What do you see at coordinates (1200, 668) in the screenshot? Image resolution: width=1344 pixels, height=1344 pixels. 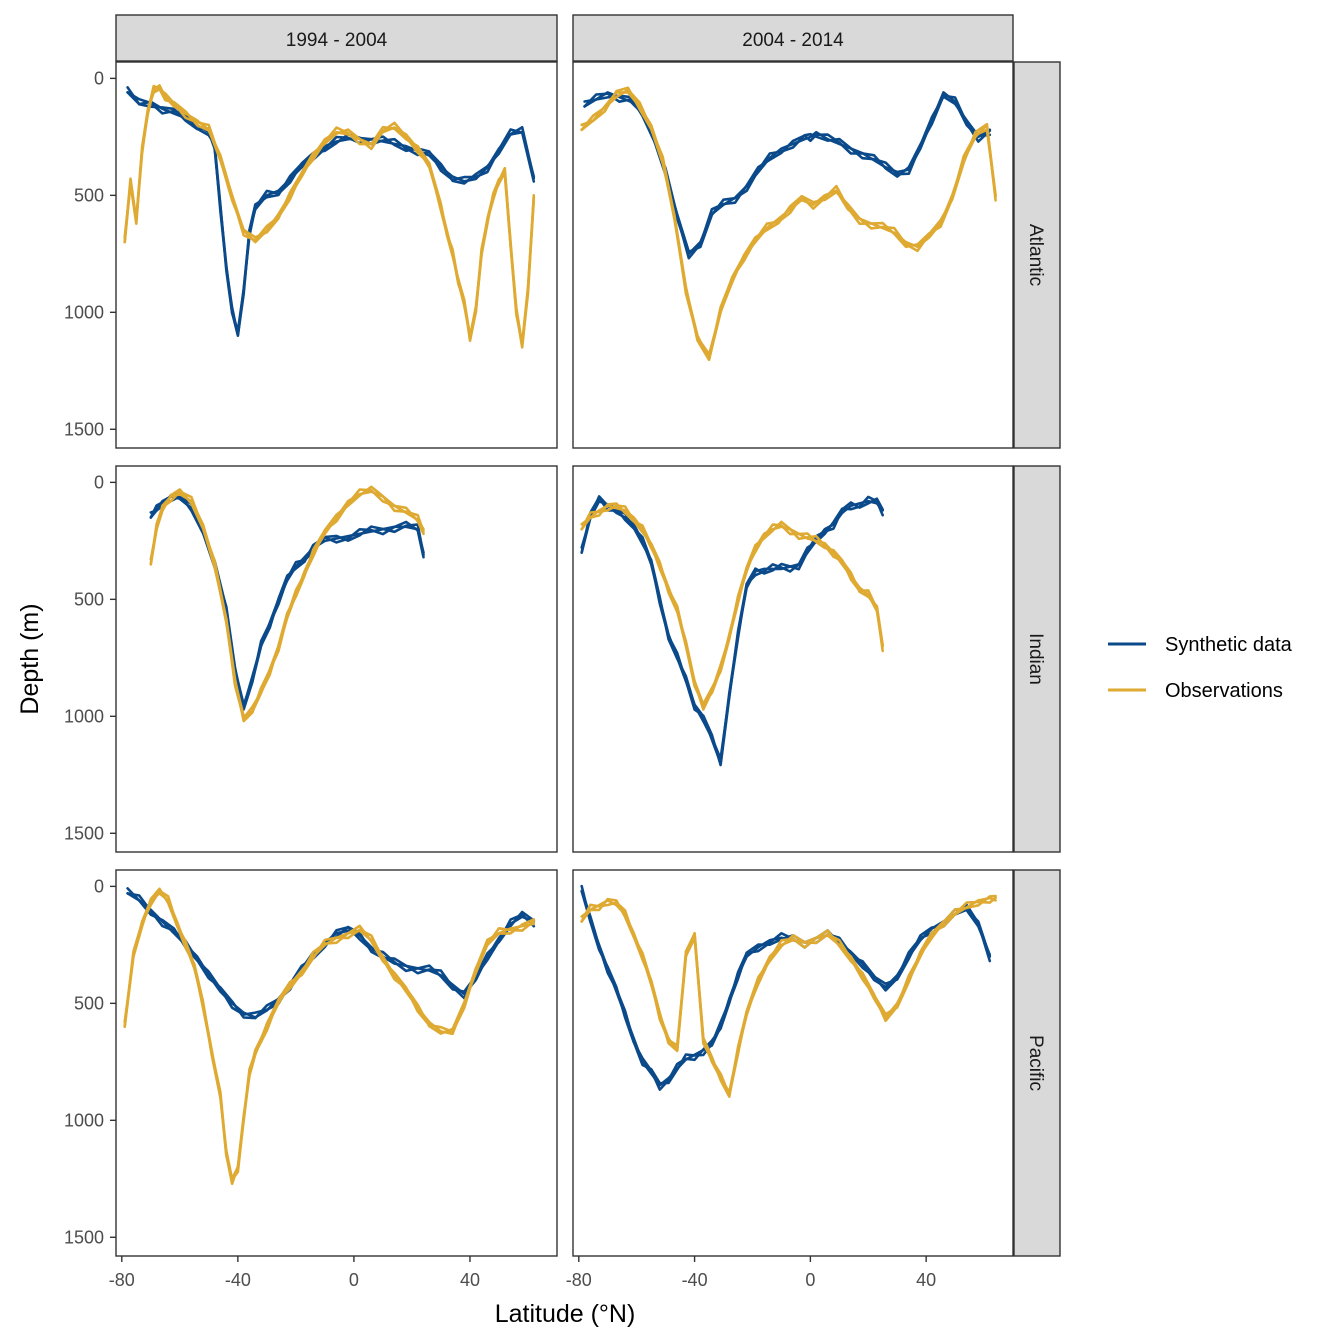 I see `legend: Synthetic data Observations` at bounding box center [1200, 668].